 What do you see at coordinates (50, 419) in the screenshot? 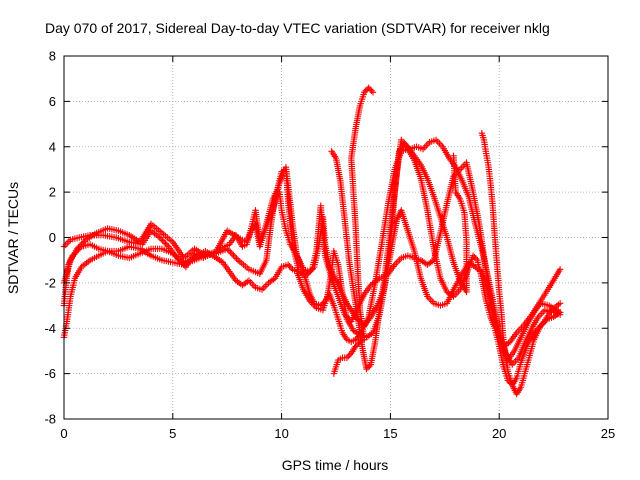
I see `y-tick-label: -8` at bounding box center [50, 419].